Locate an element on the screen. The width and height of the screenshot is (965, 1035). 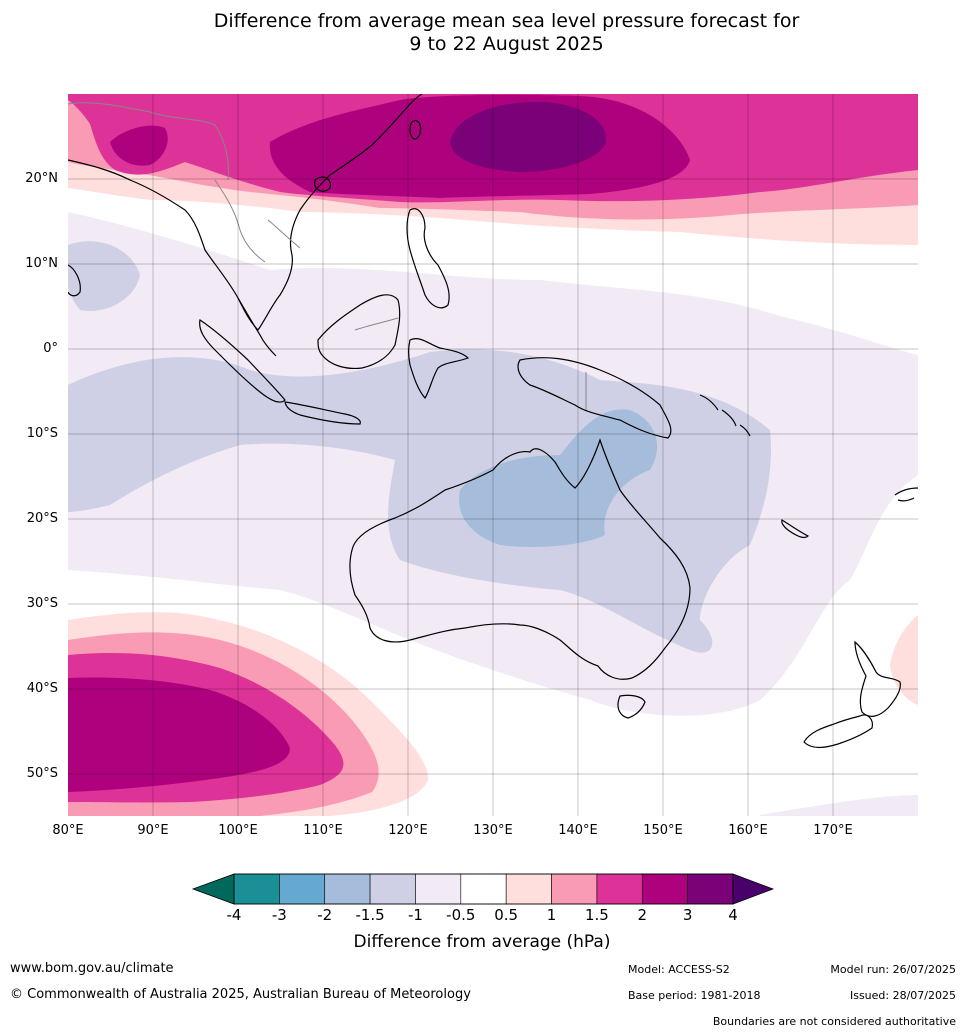
colorbar-tick-label: 3 is located at coordinates (687, 915).